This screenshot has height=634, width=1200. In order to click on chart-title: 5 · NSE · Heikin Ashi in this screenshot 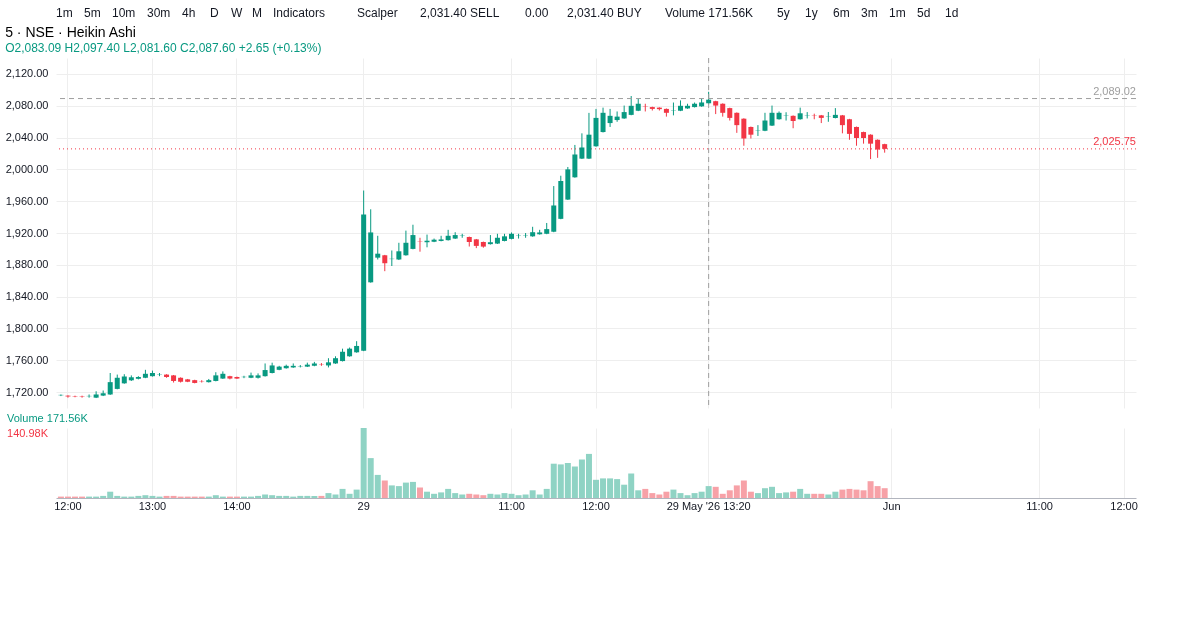, I will do `click(70, 31)`.